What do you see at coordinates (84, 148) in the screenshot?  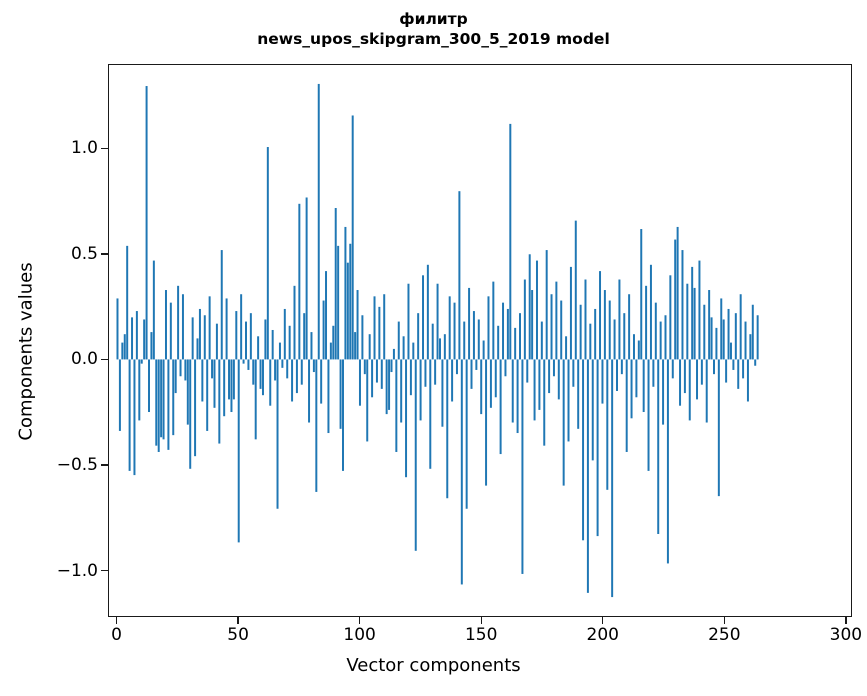 I see `y-tick-label: 1.0` at bounding box center [84, 148].